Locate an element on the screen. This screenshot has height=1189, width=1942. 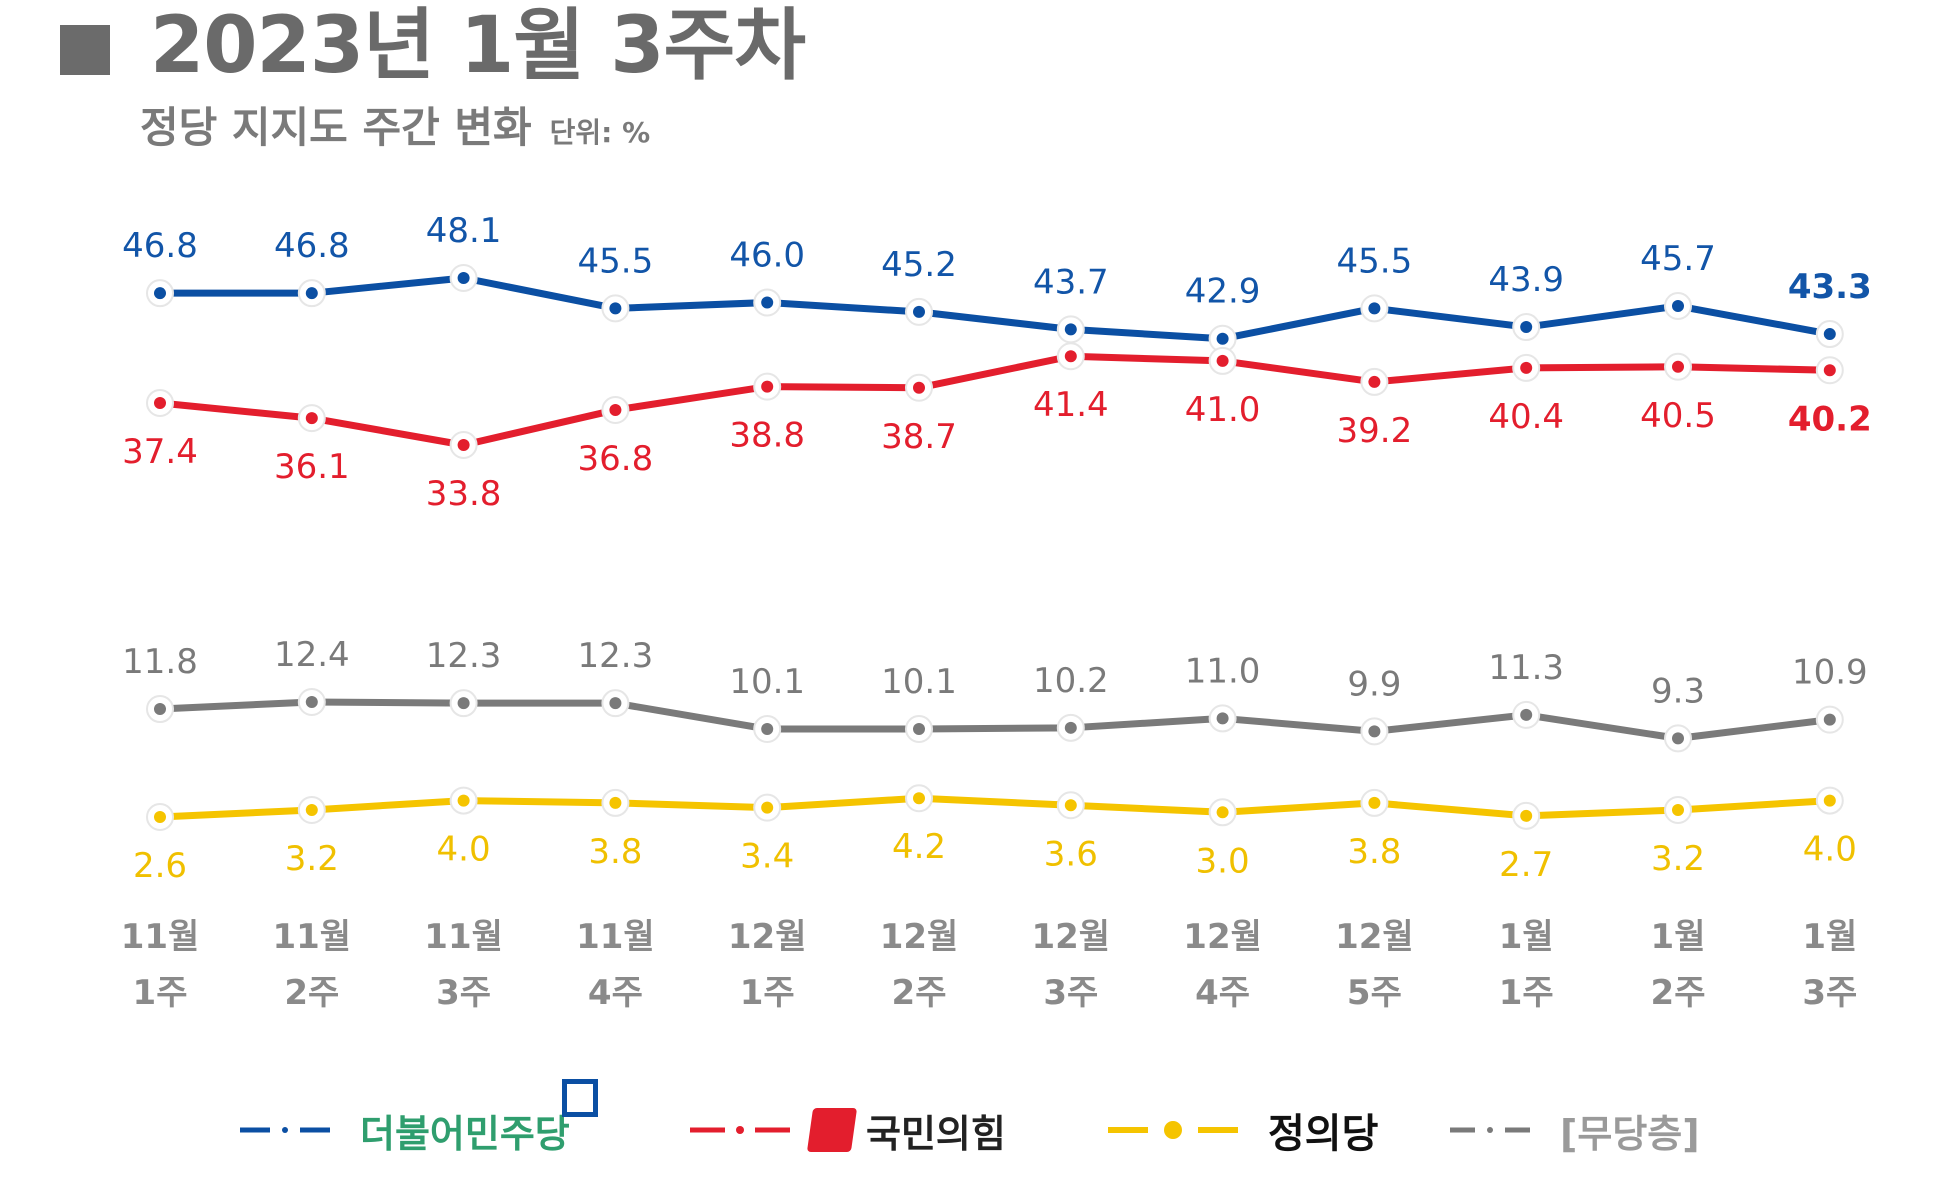
data-label-justice: 2.6 is located at coordinates (160, 866).